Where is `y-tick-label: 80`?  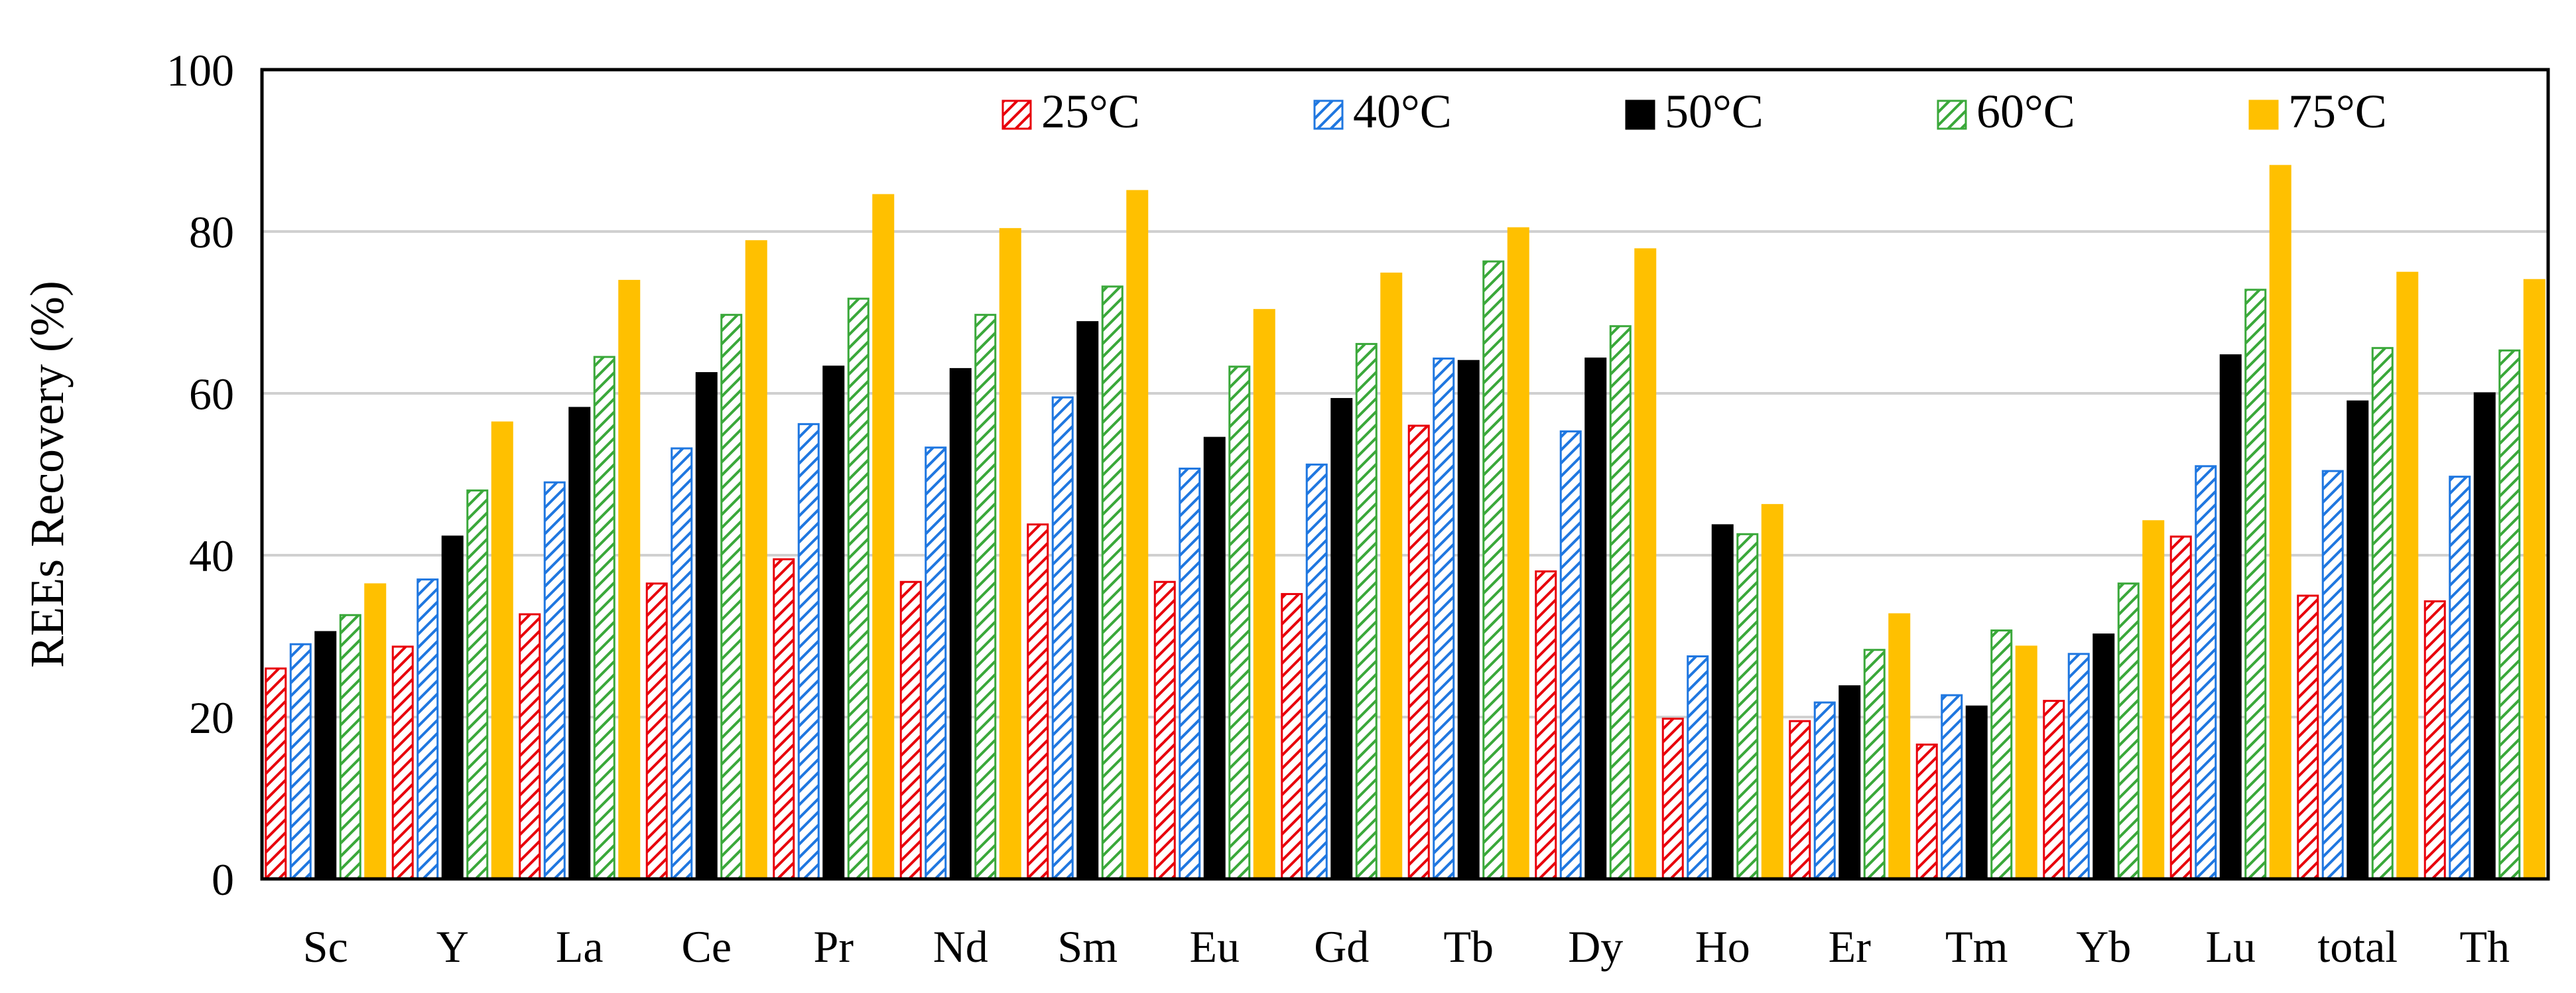
y-tick-label: 80 is located at coordinates (212, 232).